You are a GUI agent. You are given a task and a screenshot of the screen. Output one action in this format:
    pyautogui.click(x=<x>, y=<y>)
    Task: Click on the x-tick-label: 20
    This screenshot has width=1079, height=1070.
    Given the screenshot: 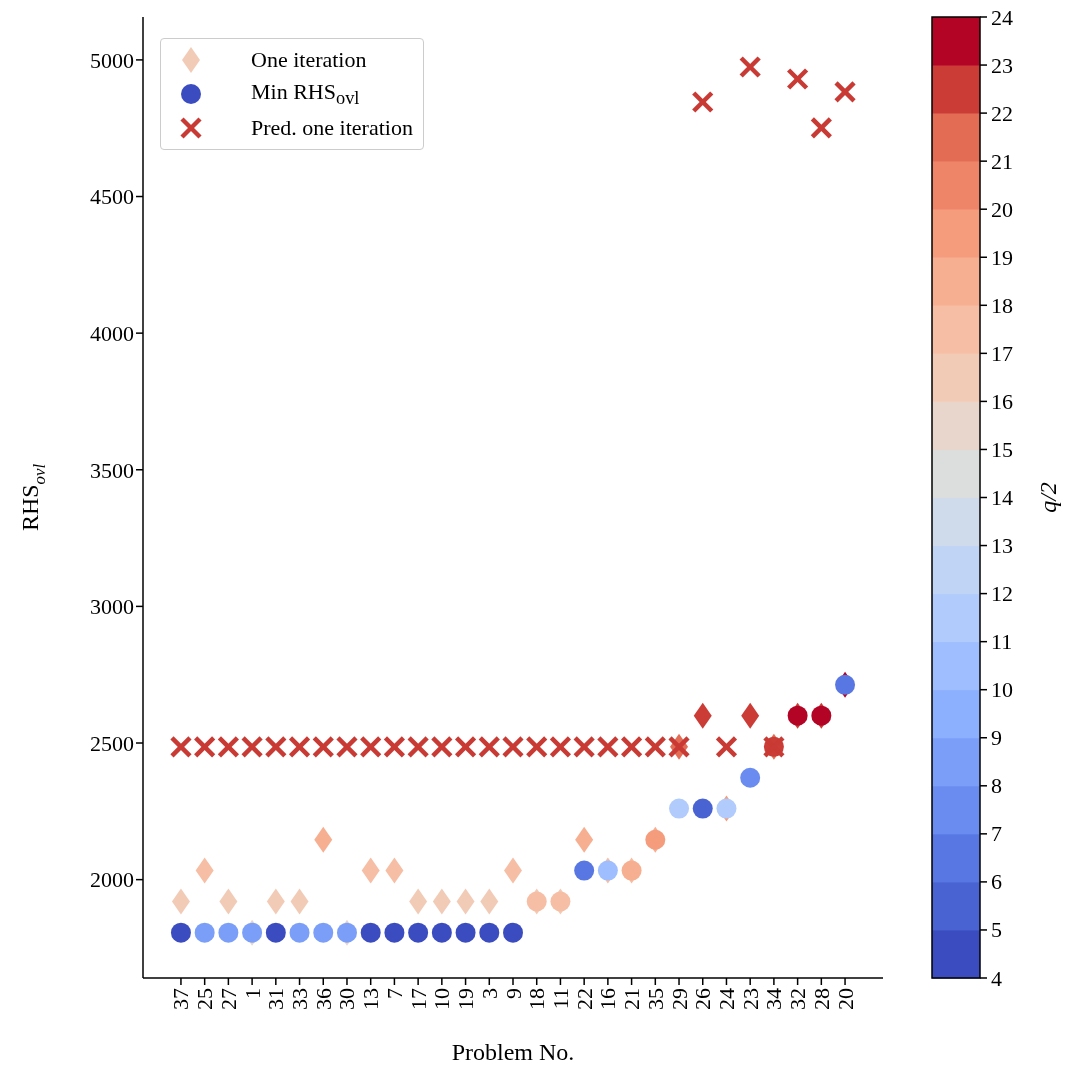 What is the action you would take?
    pyautogui.click(x=845, y=999)
    